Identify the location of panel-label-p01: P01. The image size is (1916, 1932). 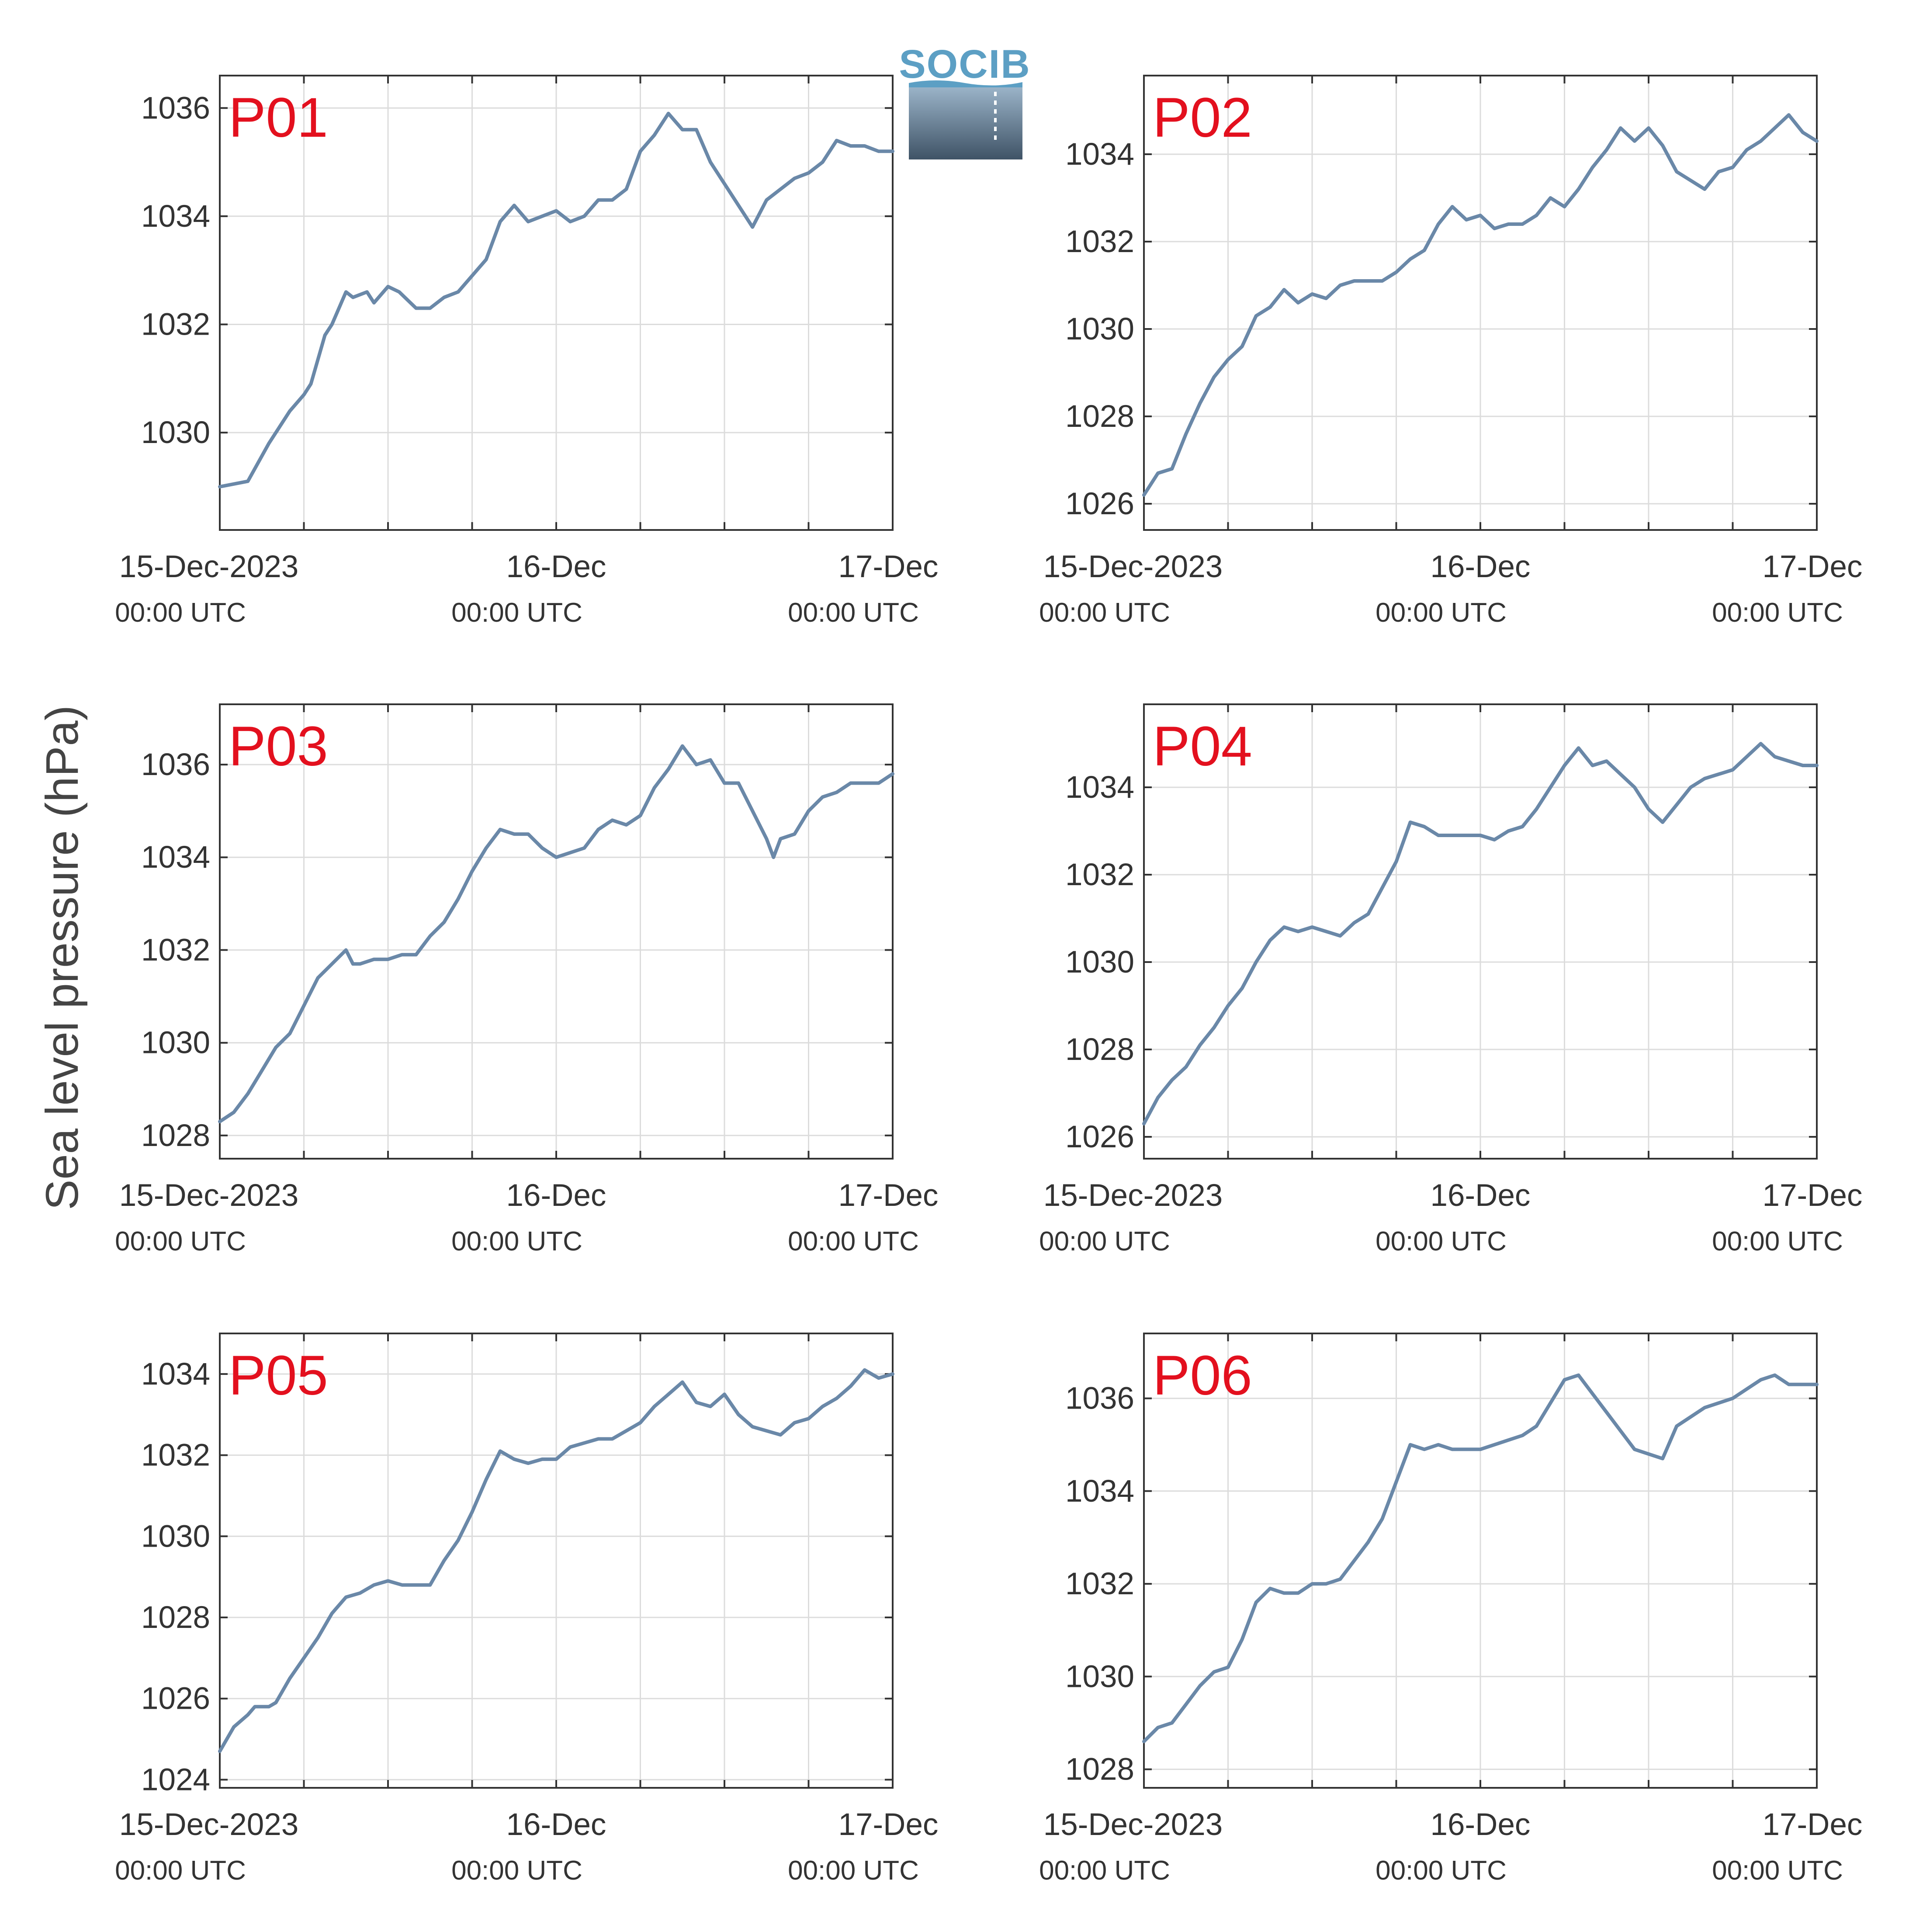
(278, 118).